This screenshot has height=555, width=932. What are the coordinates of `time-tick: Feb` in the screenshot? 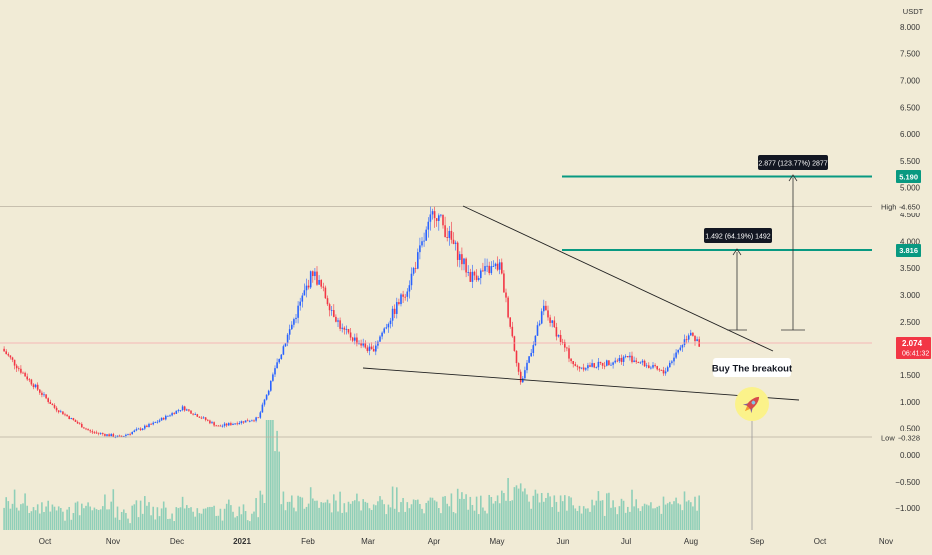 It's located at (308, 541).